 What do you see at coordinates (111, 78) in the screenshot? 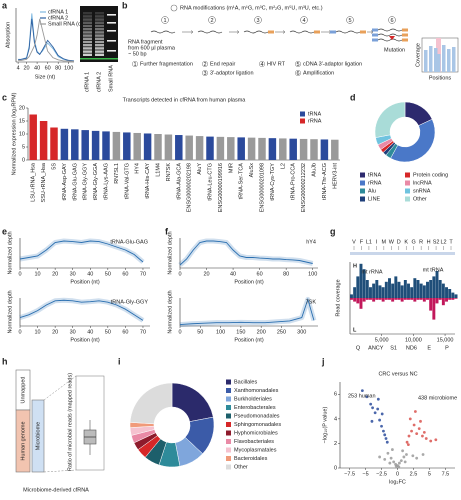
I see `lane-label: Small RNA` at bounding box center [111, 78].